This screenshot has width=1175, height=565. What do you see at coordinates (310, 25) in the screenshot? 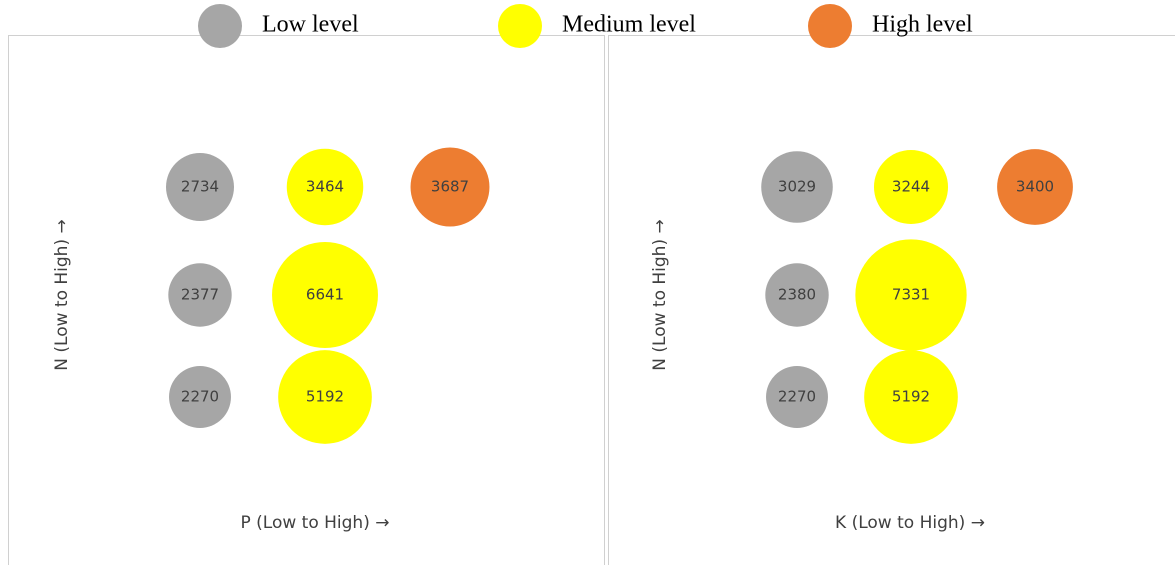
I see `legend-label: Low level` at bounding box center [310, 25].